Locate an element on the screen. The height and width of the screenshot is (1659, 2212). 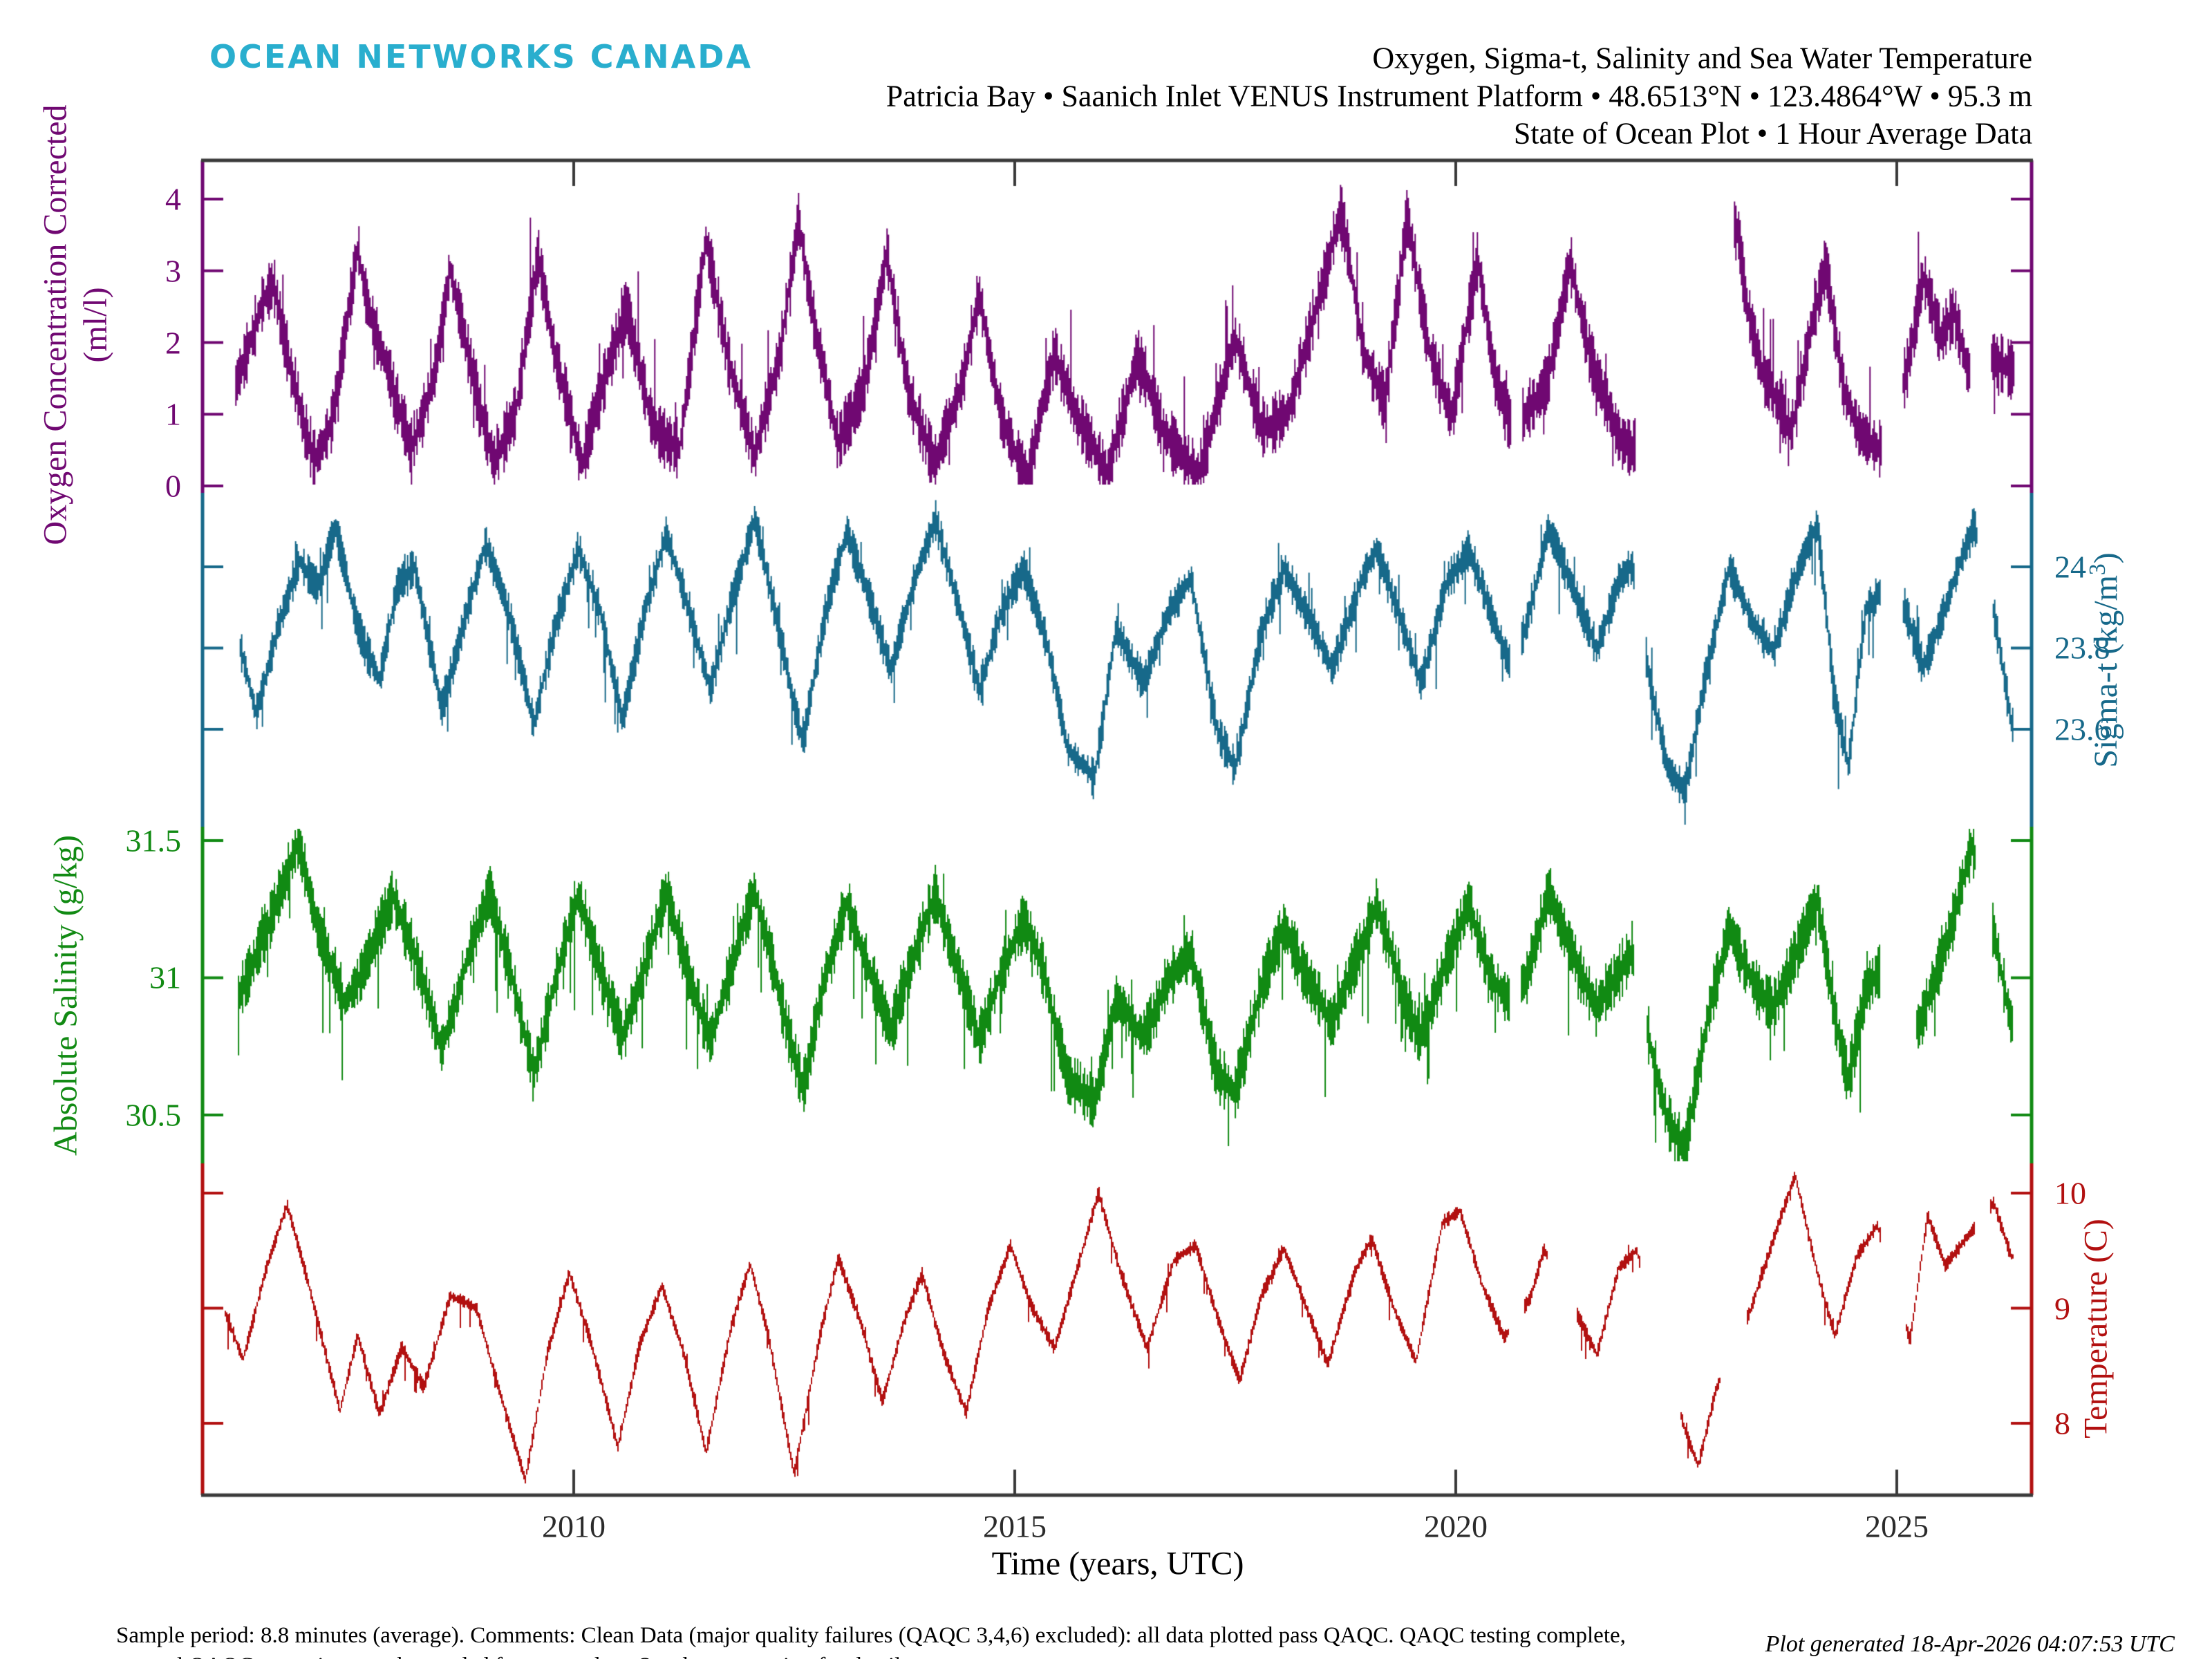
x-axis-label: Time (years, UTC) is located at coordinates (1117, 1563).